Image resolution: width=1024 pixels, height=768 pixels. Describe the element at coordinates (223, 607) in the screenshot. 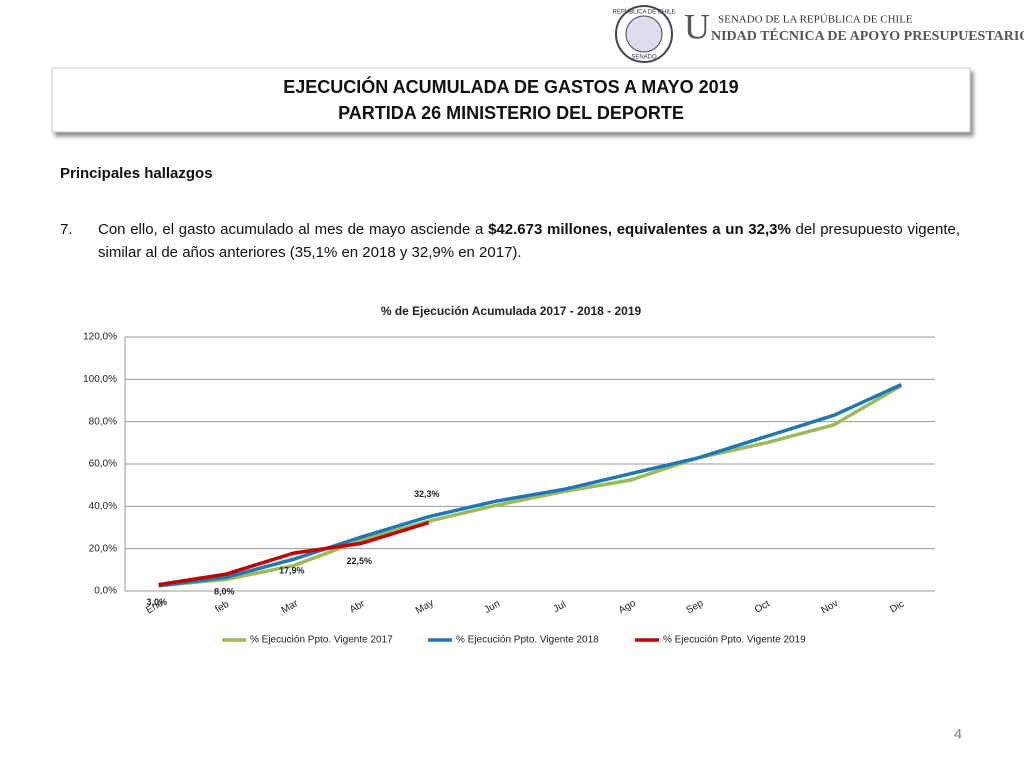

I see `x-tick-label: feb` at that location.